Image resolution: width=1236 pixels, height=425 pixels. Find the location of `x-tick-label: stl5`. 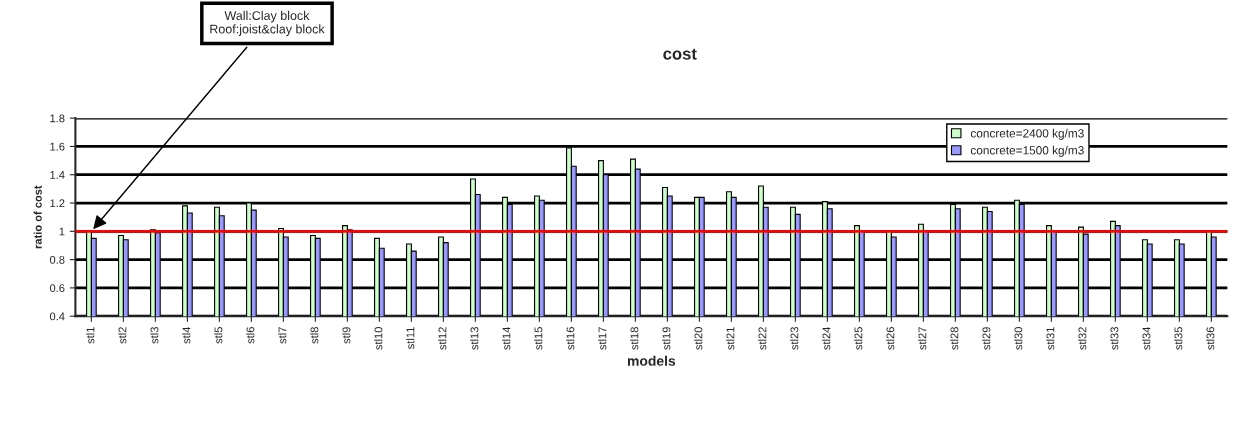

x-tick-label: stl5 is located at coordinates (218, 335).